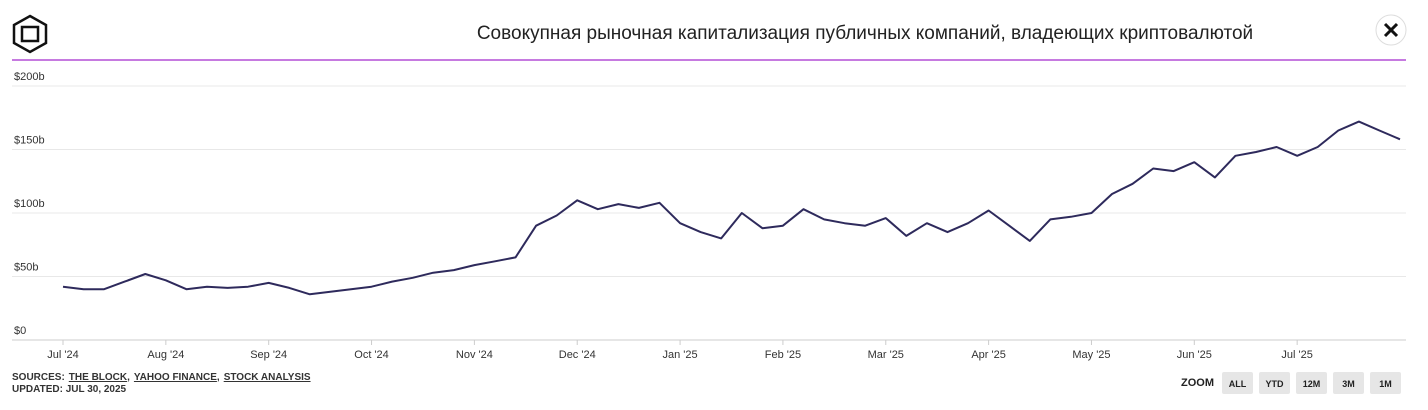 The image size is (1428, 410). I want to click on zoom-button: ALL, so click(1237, 383).